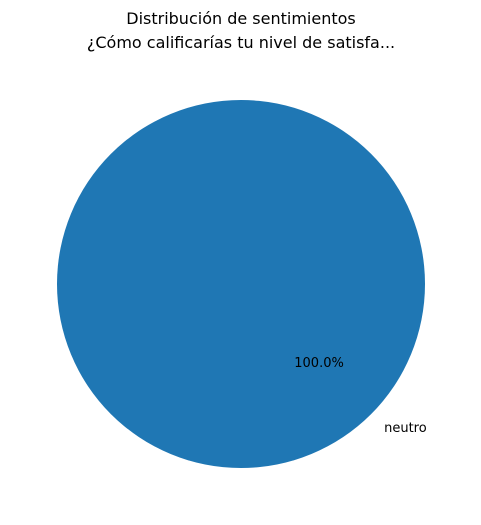  I want to click on pie-category-label: neutro, so click(405, 428).